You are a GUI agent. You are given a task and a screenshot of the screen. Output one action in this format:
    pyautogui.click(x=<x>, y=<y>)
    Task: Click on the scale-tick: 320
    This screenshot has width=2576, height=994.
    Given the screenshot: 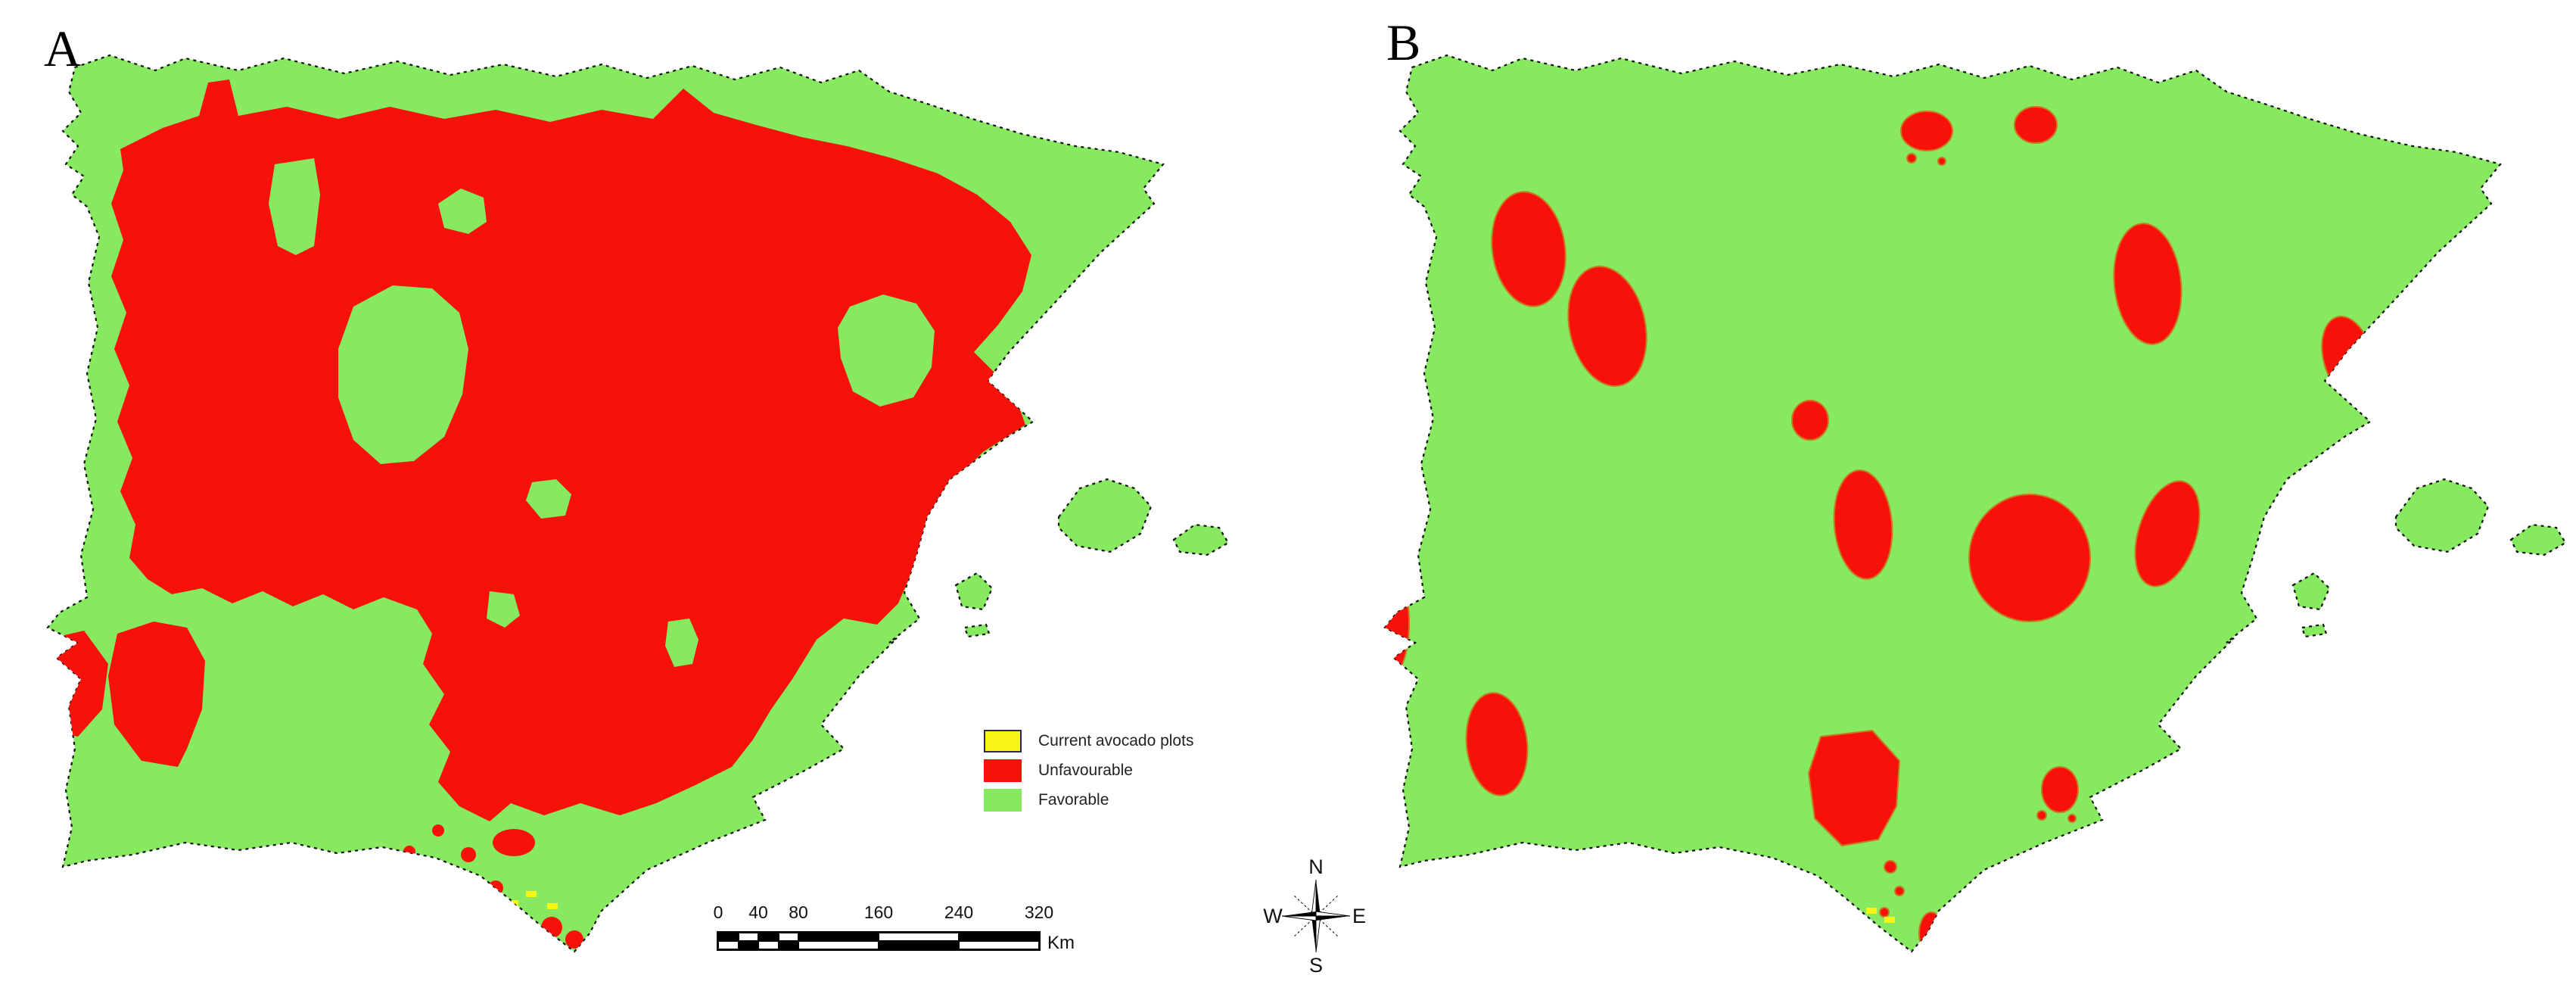 What is the action you would take?
    pyautogui.click(x=1039, y=912)
    